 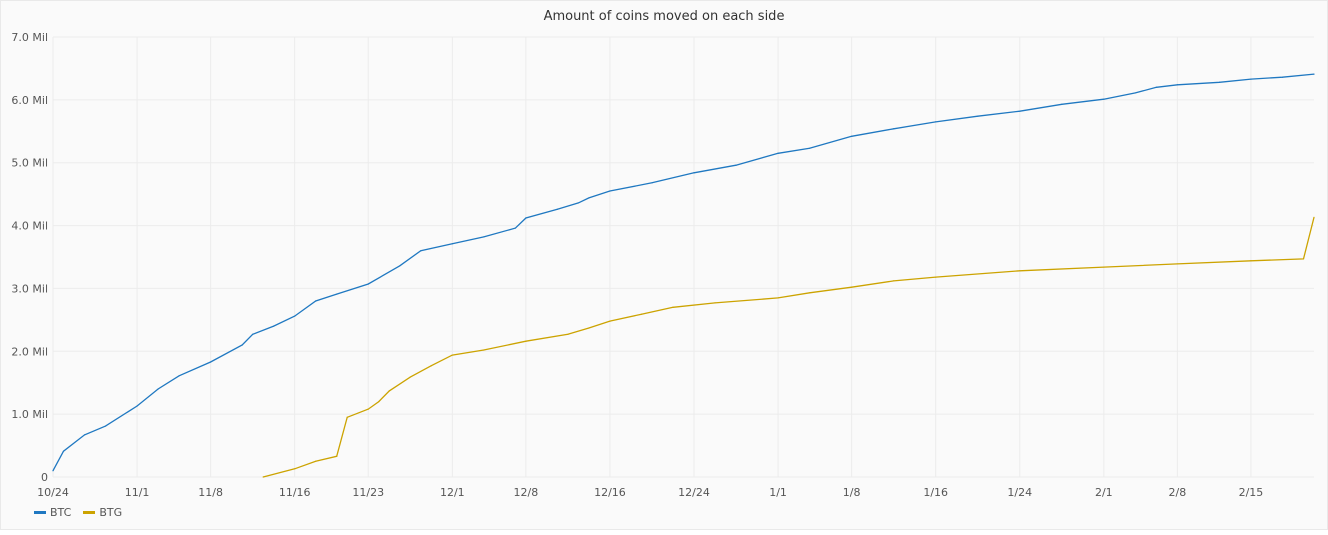 I want to click on y-tick-label: 0, so click(x=44, y=477).